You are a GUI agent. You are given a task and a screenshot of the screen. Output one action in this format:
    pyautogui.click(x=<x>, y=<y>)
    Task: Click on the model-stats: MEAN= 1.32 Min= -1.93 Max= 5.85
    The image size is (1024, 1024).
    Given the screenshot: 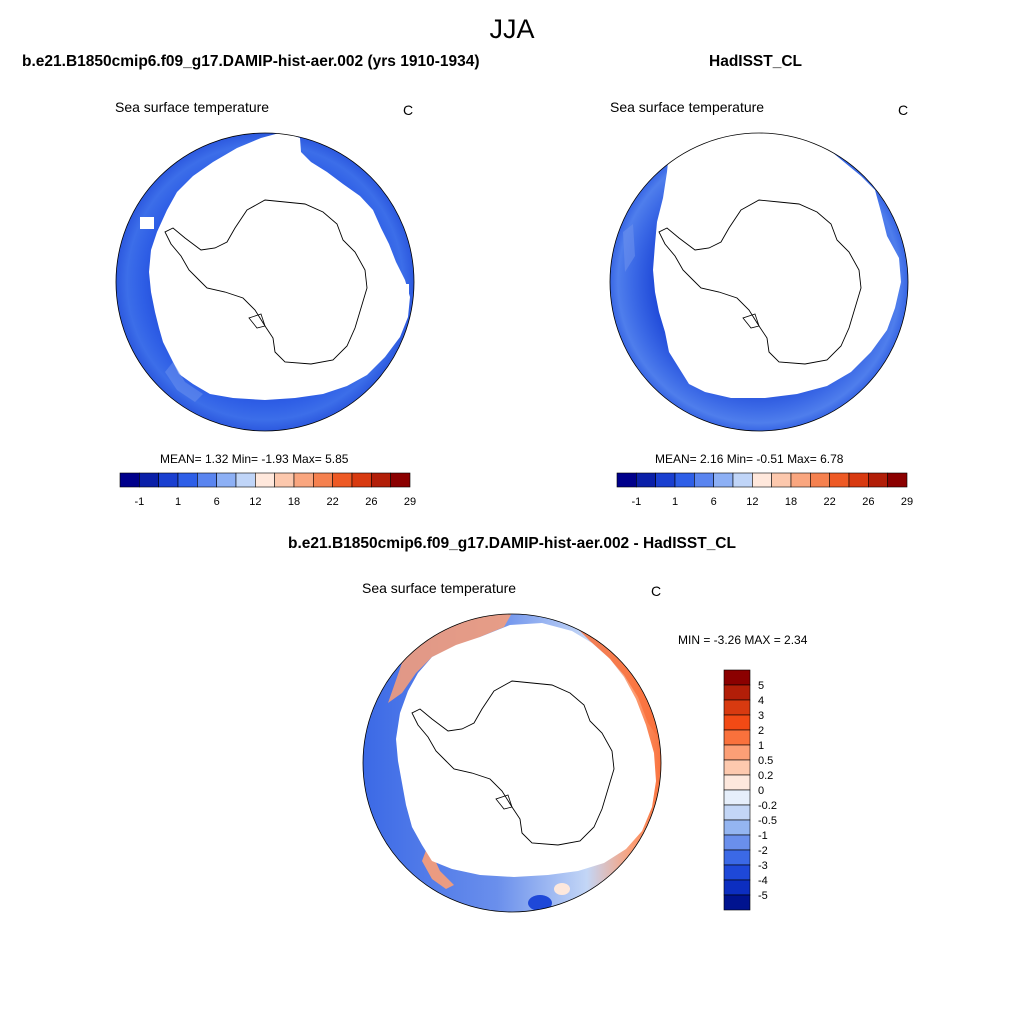 What is the action you would take?
    pyautogui.click(x=254, y=459)
    